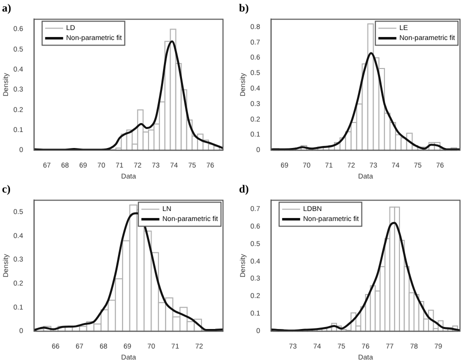  I want to click on chart-title: a), so click(7, 8).